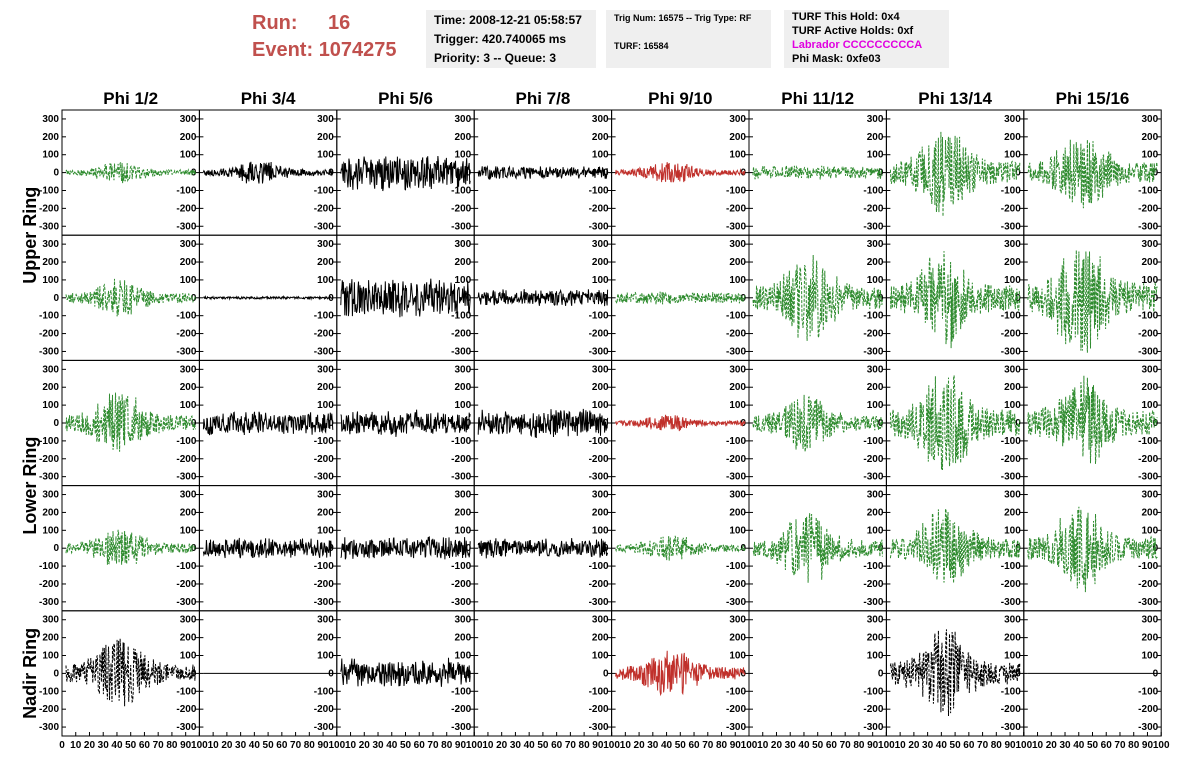  I want to click on run-label: Run:, so click(275, 23).